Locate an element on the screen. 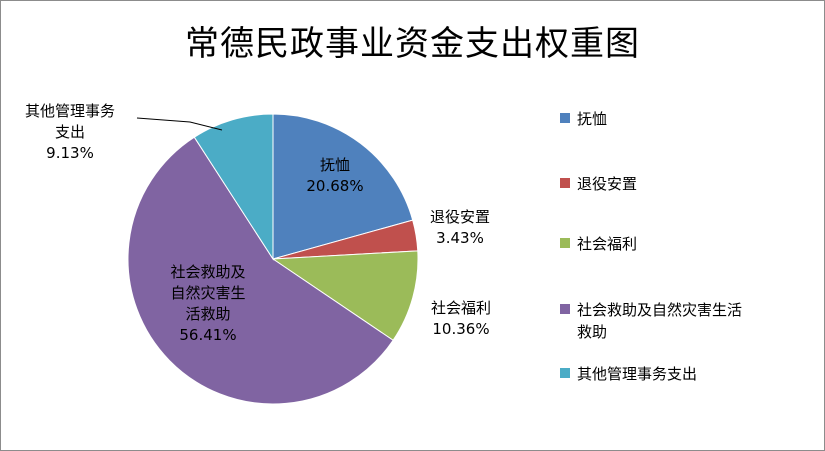  leader-lines is located at coordinates (179, 124).